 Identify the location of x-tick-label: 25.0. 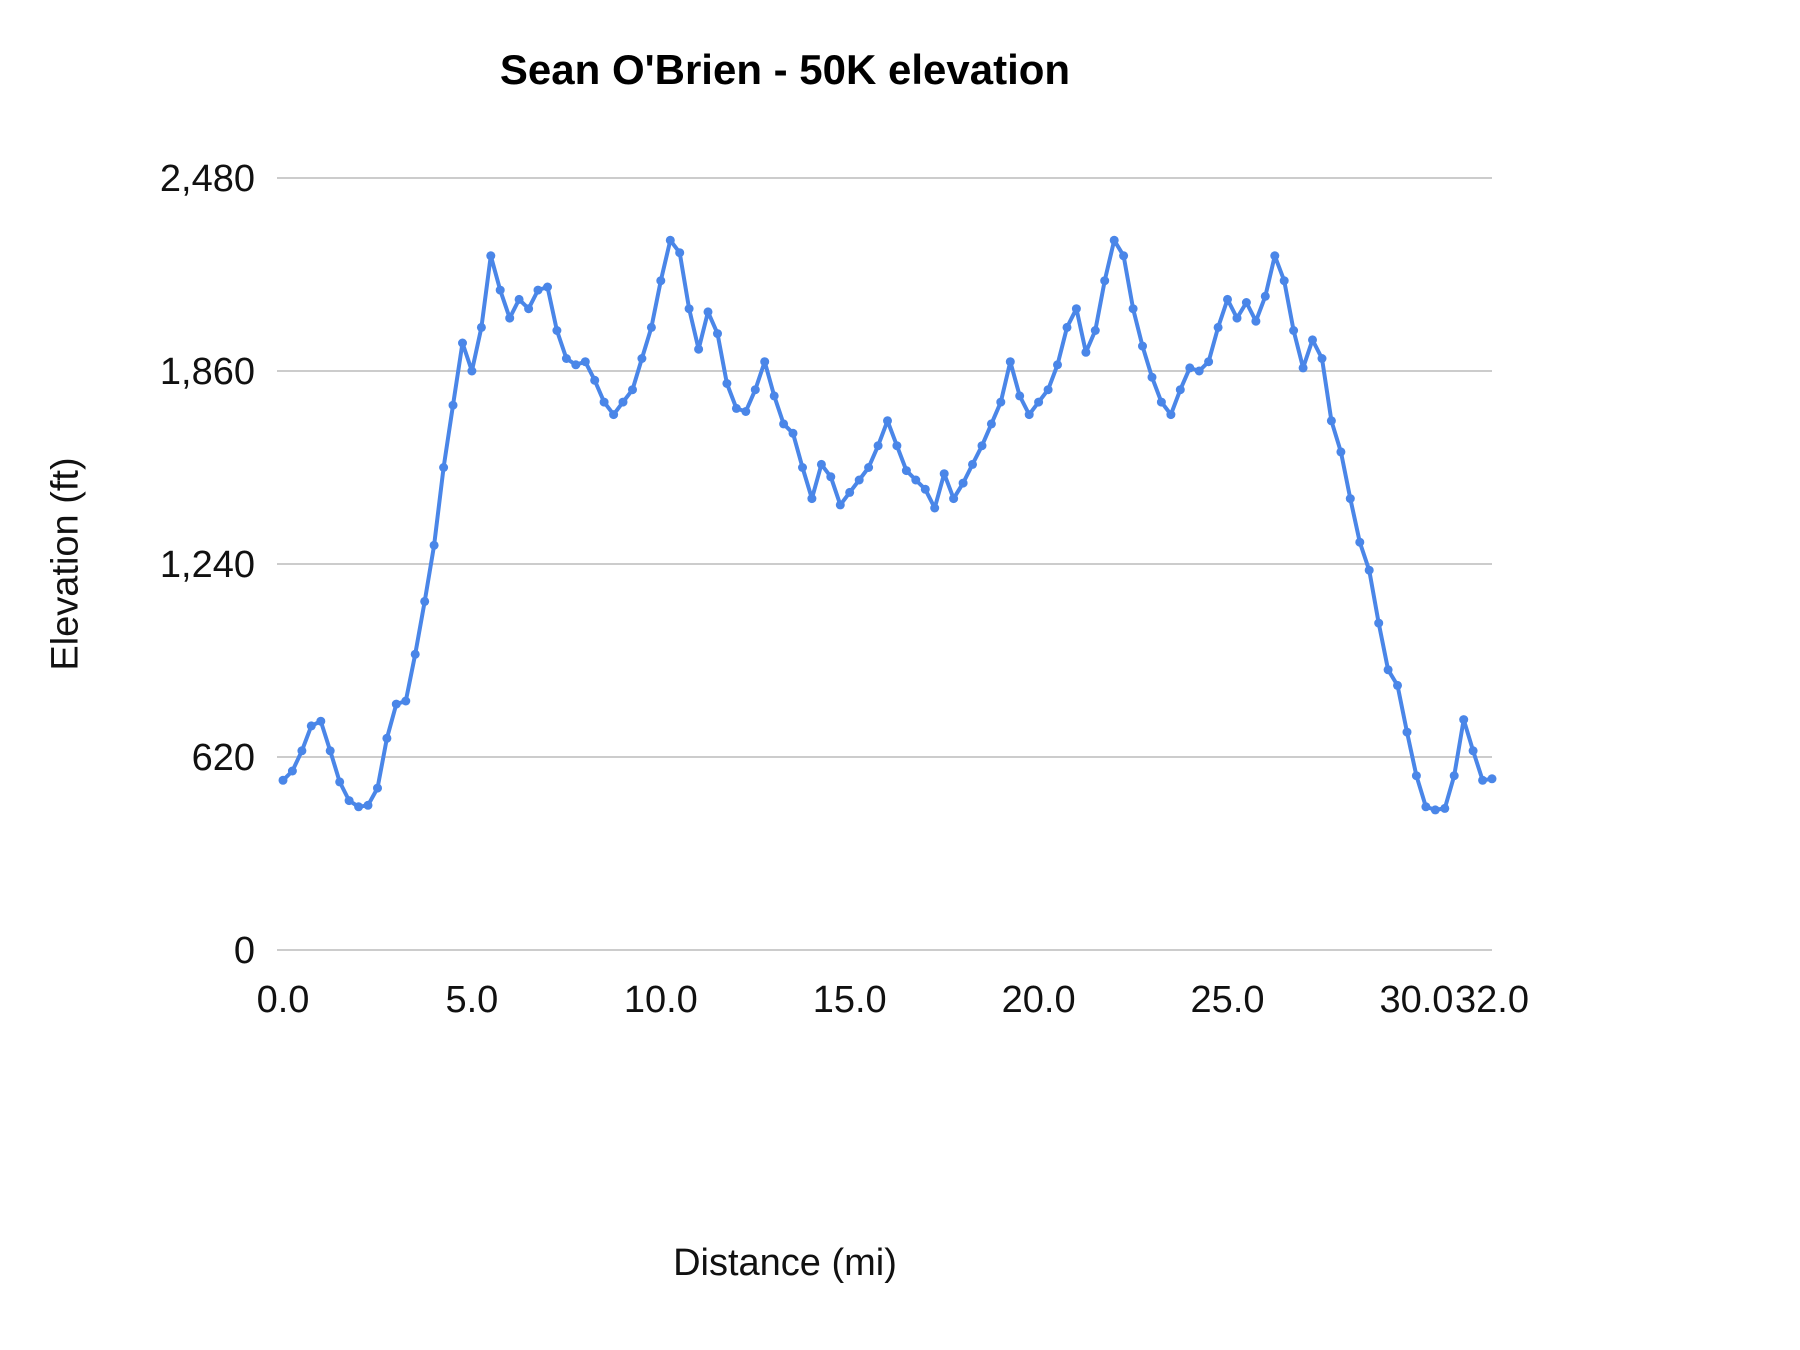
(1228, 1000).